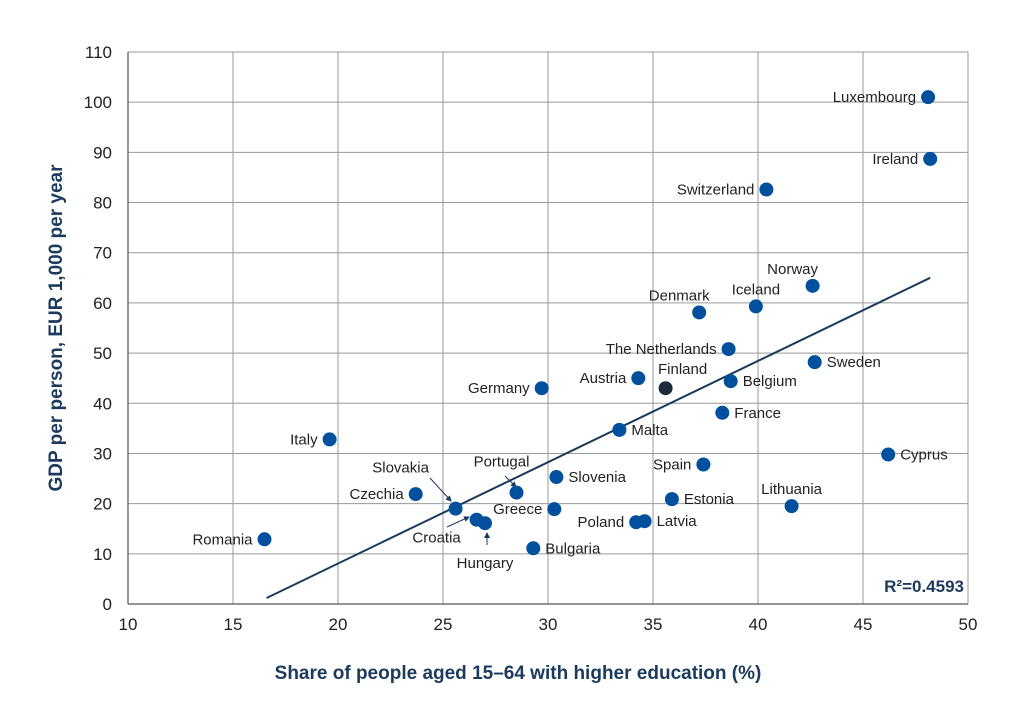  I want to click on label-greece: Greece, so click(517, 509).